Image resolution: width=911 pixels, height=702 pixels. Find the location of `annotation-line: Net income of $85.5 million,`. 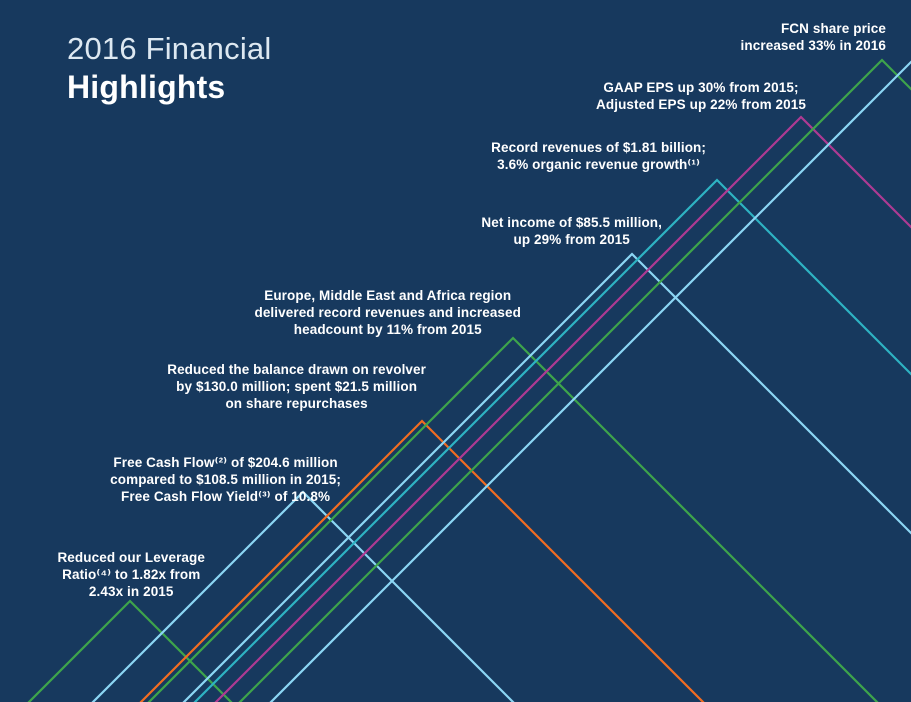

annotation-line: Net income of $85.5 million, is located at coordinates (571, 222).